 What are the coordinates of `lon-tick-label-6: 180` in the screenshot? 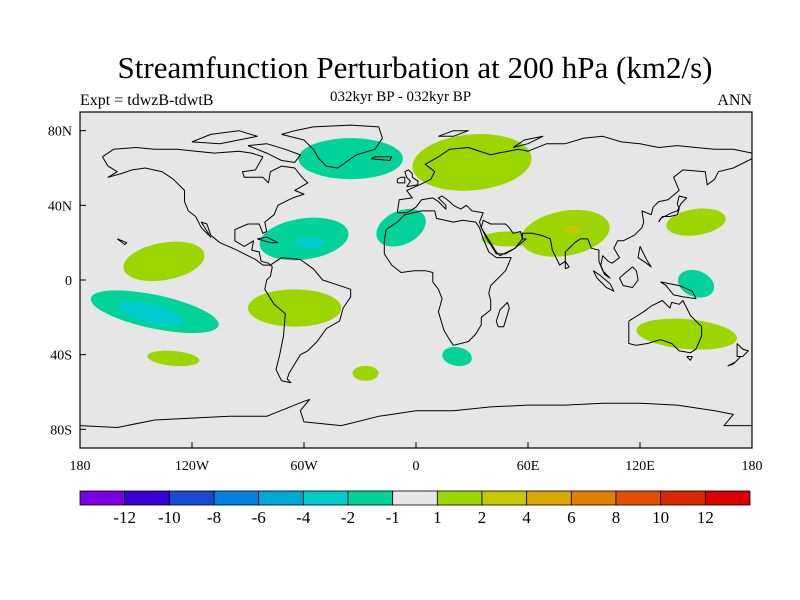 It's located at (752, 466).